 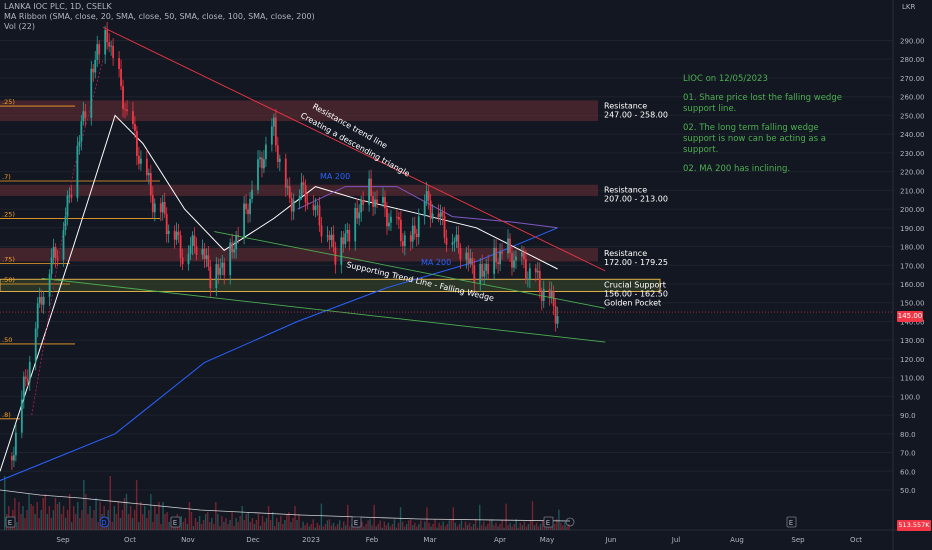 What do you see at coordinates (19, 26) in the screenshot?
I see `volume-legend: Vol (22)` at bounding box center [19, 26].